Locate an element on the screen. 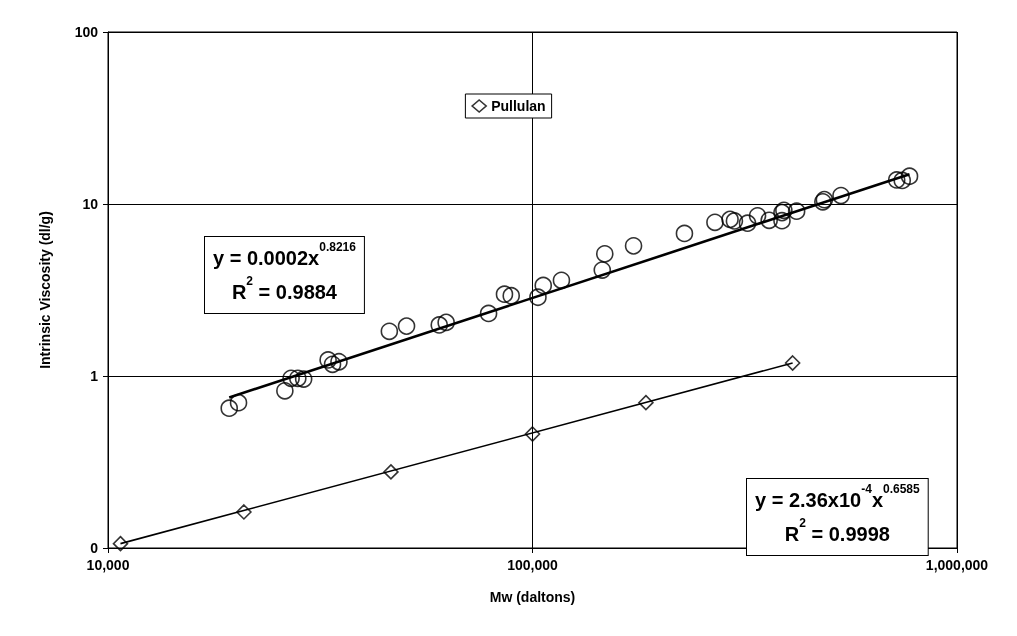 Image resolution: width=1017 pixels, height=636 pixels. y-axis-title: Intrinsic Viscosity (dl/g) is located at coordinates (45, 290).